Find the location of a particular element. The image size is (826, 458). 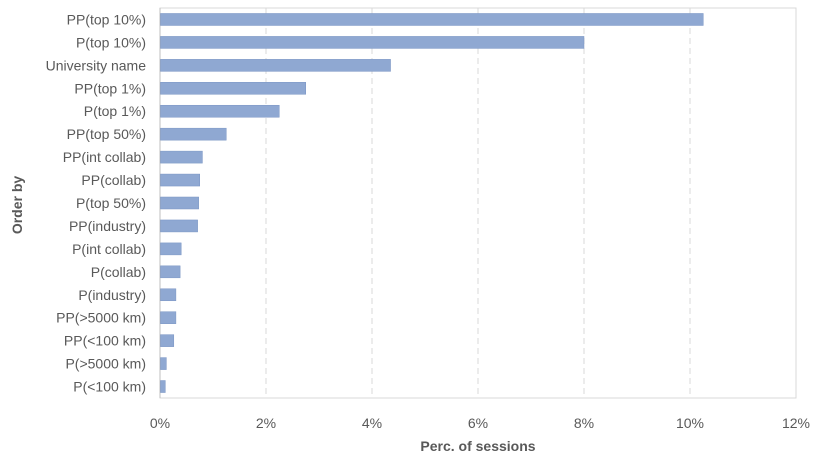

y-category-label: P(int collab) is located at coordinates (109, 249).